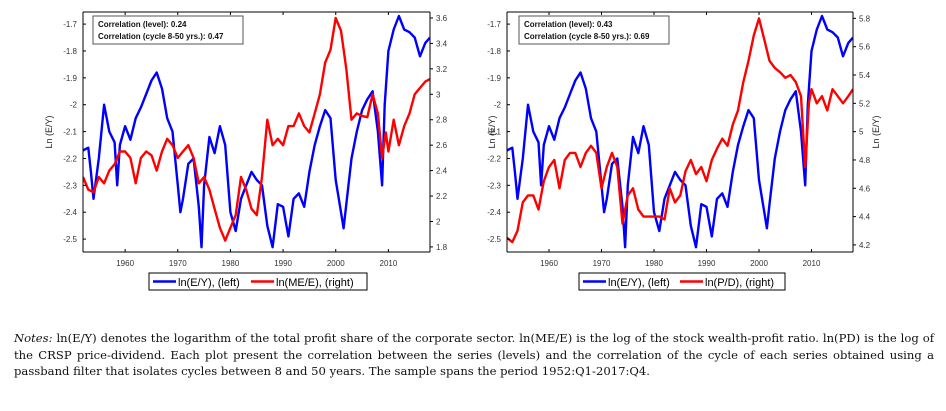 This screenshot has height=411, width=946. Describe the element at coordinates (442, 196) in the screenshot. I see `y-tick-label-right: 2.2` at that location.